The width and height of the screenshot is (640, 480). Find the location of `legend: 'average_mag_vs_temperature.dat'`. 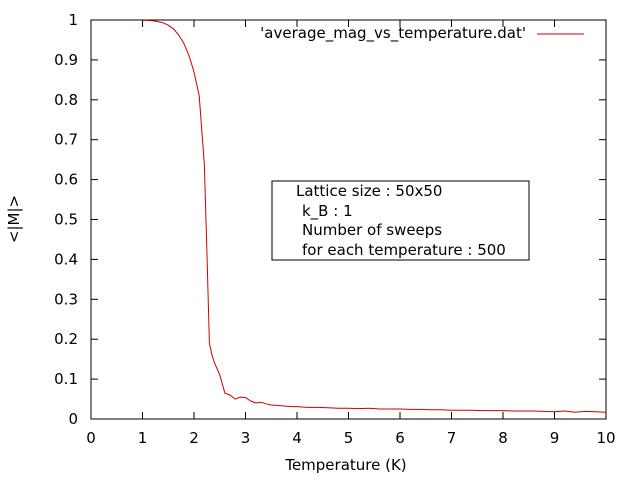

legend: 'average_mag_vs_temperature.dat' is located at coordinates (422, 33).